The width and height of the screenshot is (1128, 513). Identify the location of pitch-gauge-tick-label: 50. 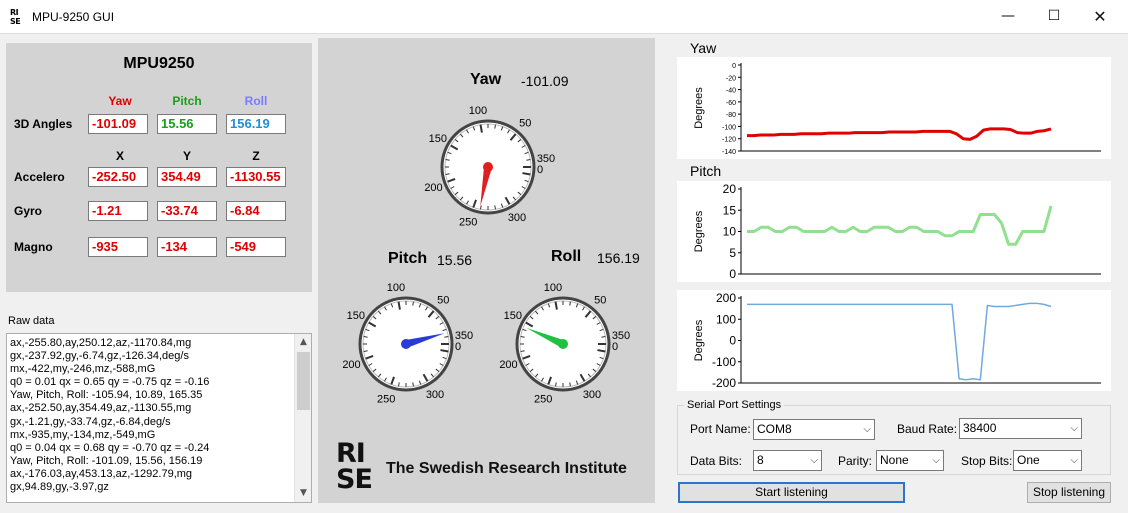
(443, 301).